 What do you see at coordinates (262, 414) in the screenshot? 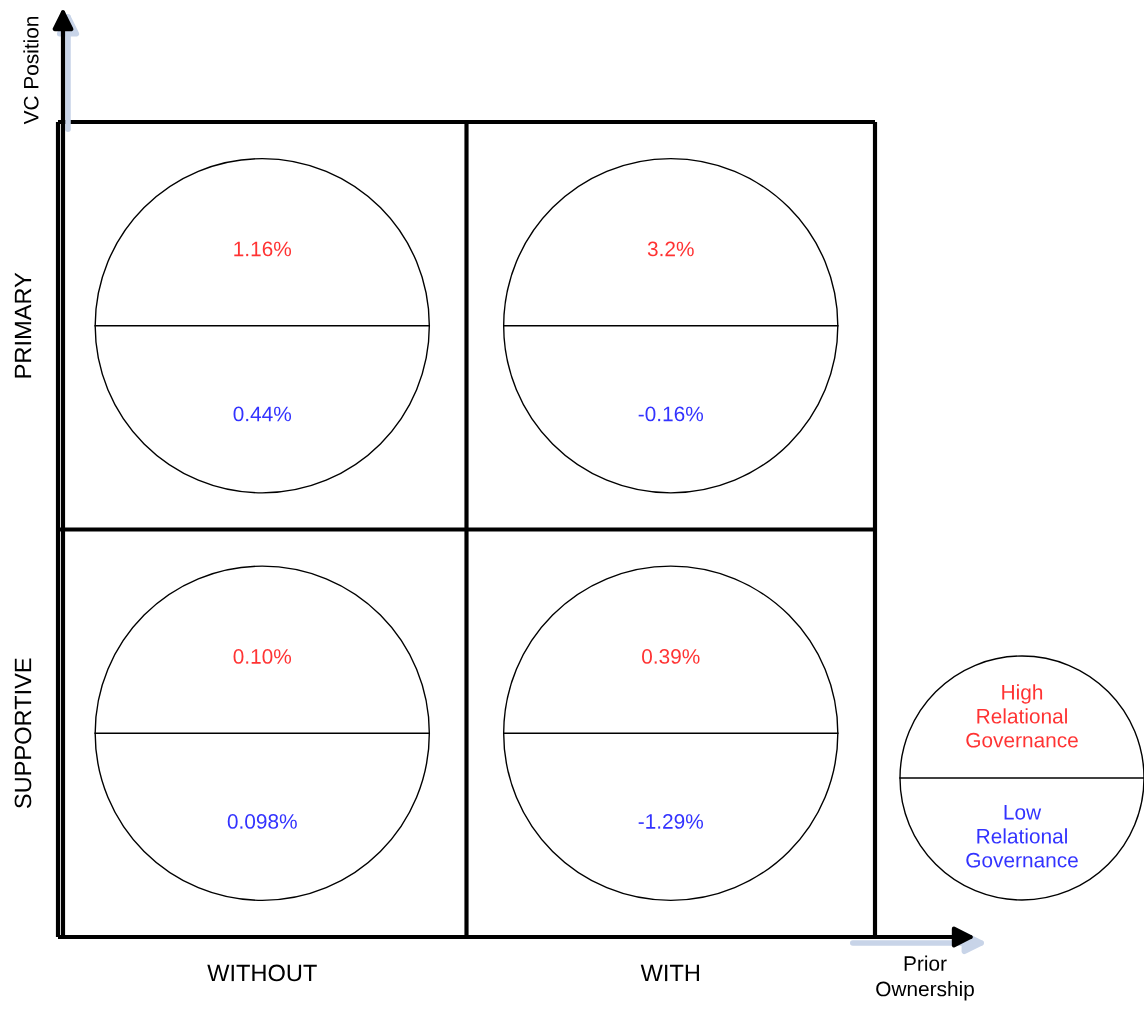
I see `data-label: 0.44%` at bounding box center [262, 414].